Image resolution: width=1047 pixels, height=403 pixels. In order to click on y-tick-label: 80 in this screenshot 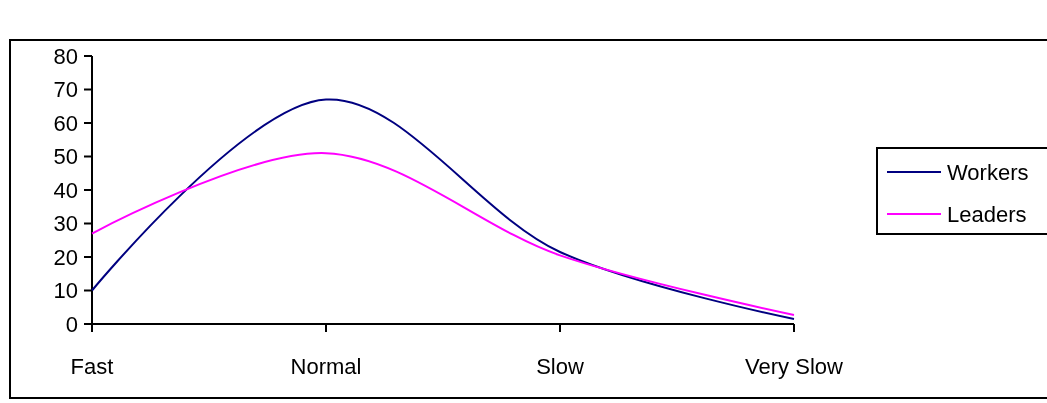, I will do `click(65, 56)`.